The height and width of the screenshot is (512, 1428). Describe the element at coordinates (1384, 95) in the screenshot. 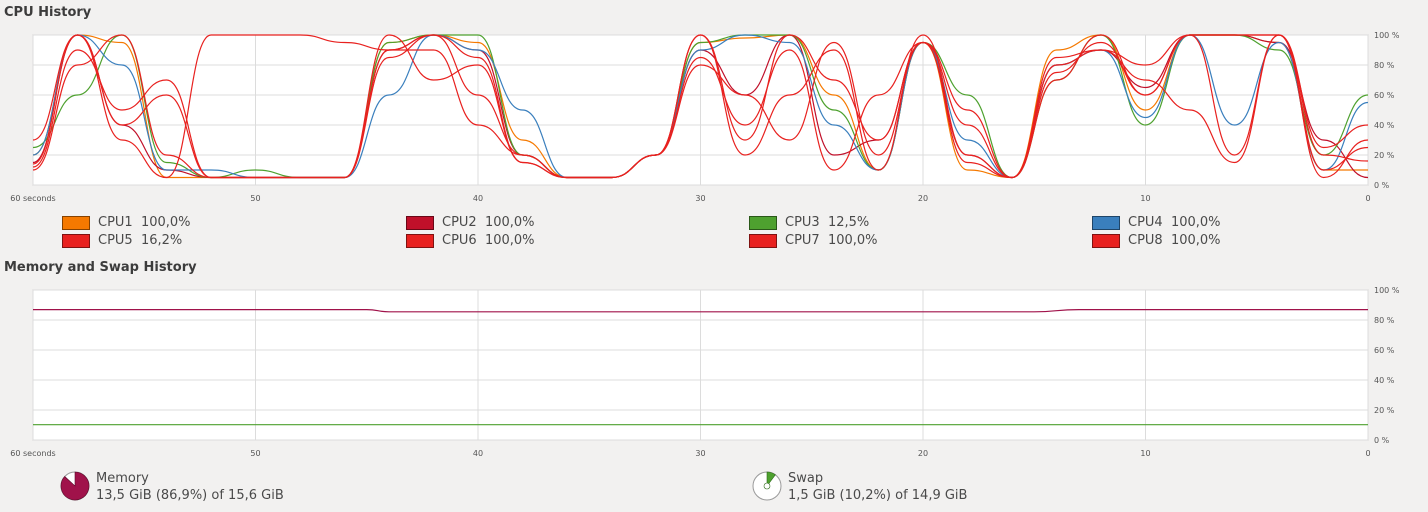

I see `cpu-y-tick-label: 60 %` at that location.